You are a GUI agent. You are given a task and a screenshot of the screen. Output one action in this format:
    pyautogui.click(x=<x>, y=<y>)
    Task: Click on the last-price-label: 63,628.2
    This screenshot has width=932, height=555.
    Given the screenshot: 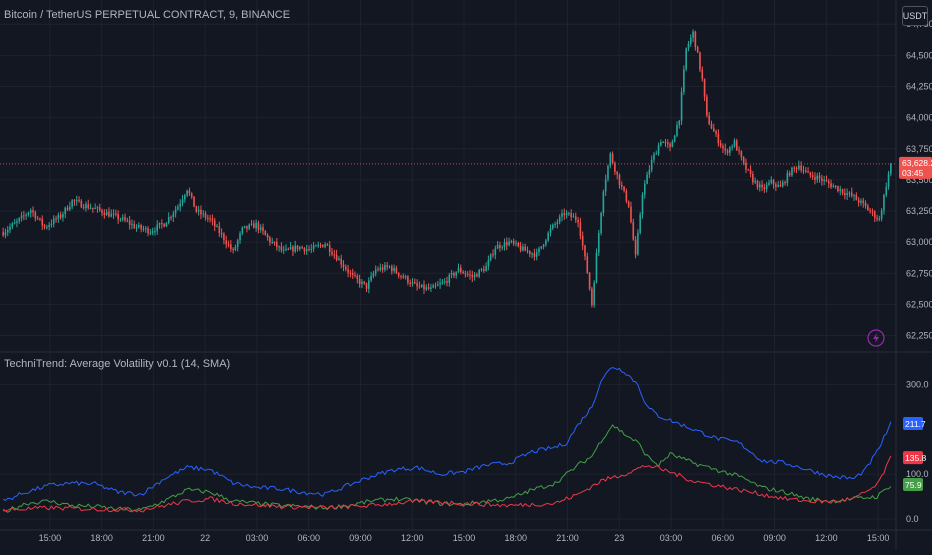 What is the action you would take?
    pyautogui.click(x=917, y=163)
    